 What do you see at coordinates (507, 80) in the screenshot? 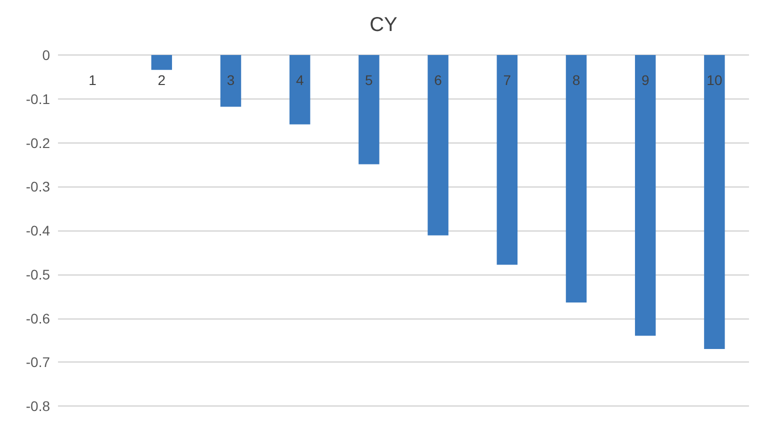
I see `x-tick-label: 7` at bounding box center [507, 80].